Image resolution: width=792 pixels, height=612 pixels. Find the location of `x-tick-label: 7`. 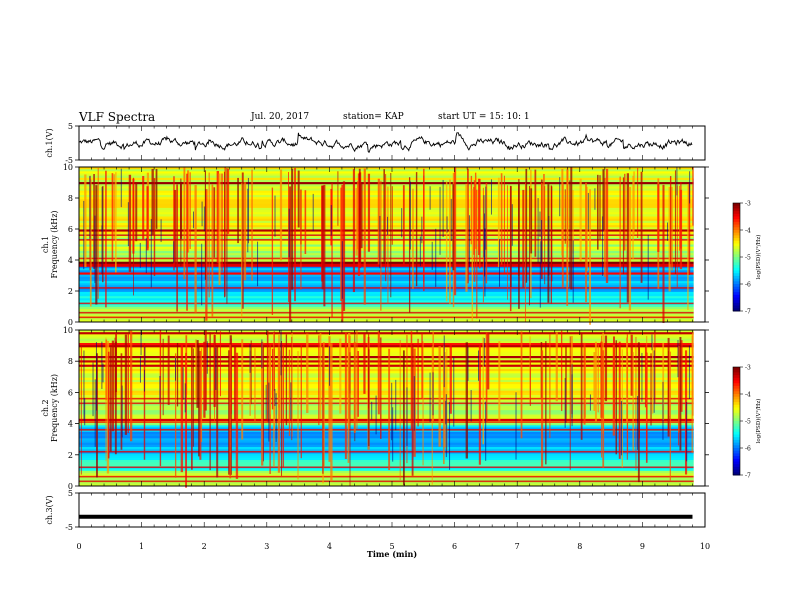

x-tick-label: 7 is located at coordinates (517, 546).